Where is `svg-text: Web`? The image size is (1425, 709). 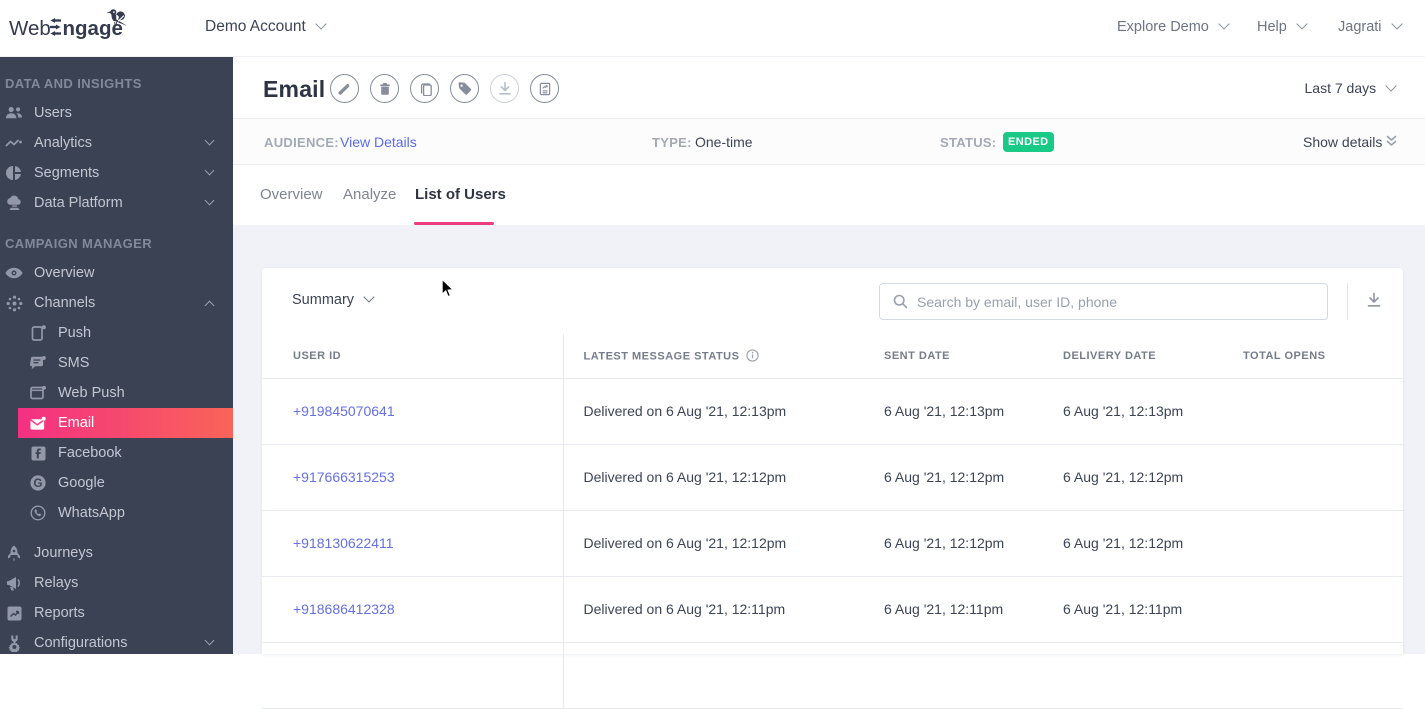
svg-text: Web is located at coordinates (30, 28).